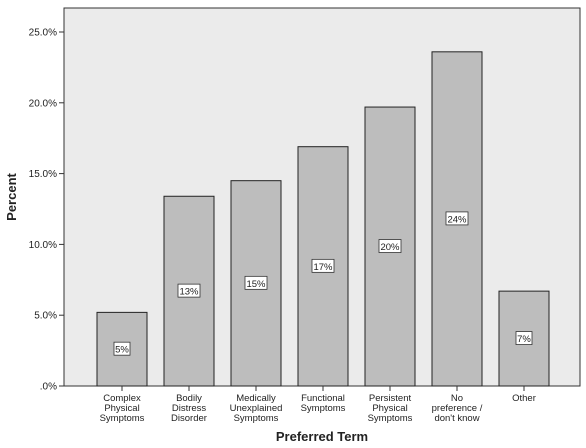  Describe the element at coordinates (43, 103) in the screenshot. I see `y-tick-label: 20.0%` at that location.